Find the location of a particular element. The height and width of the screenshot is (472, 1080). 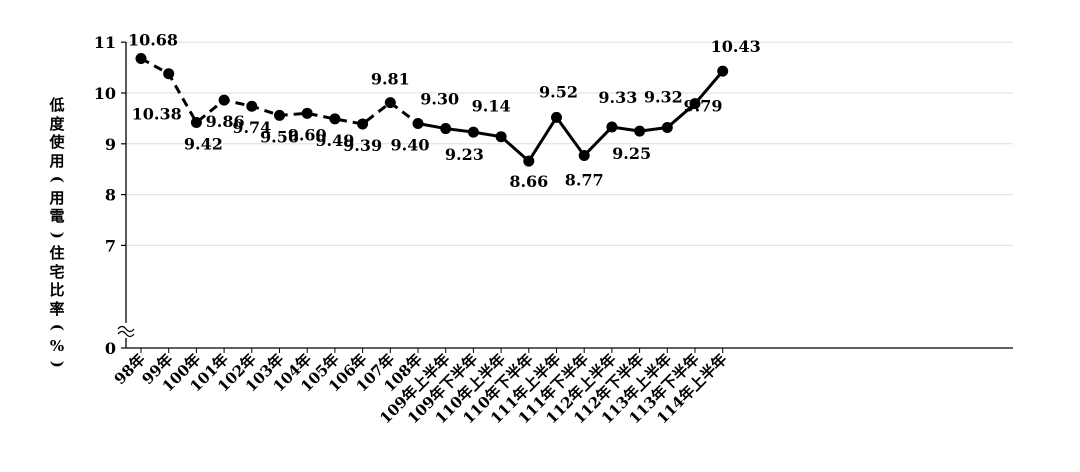

data-label: 9.86 is located at coordinates (225, 121).